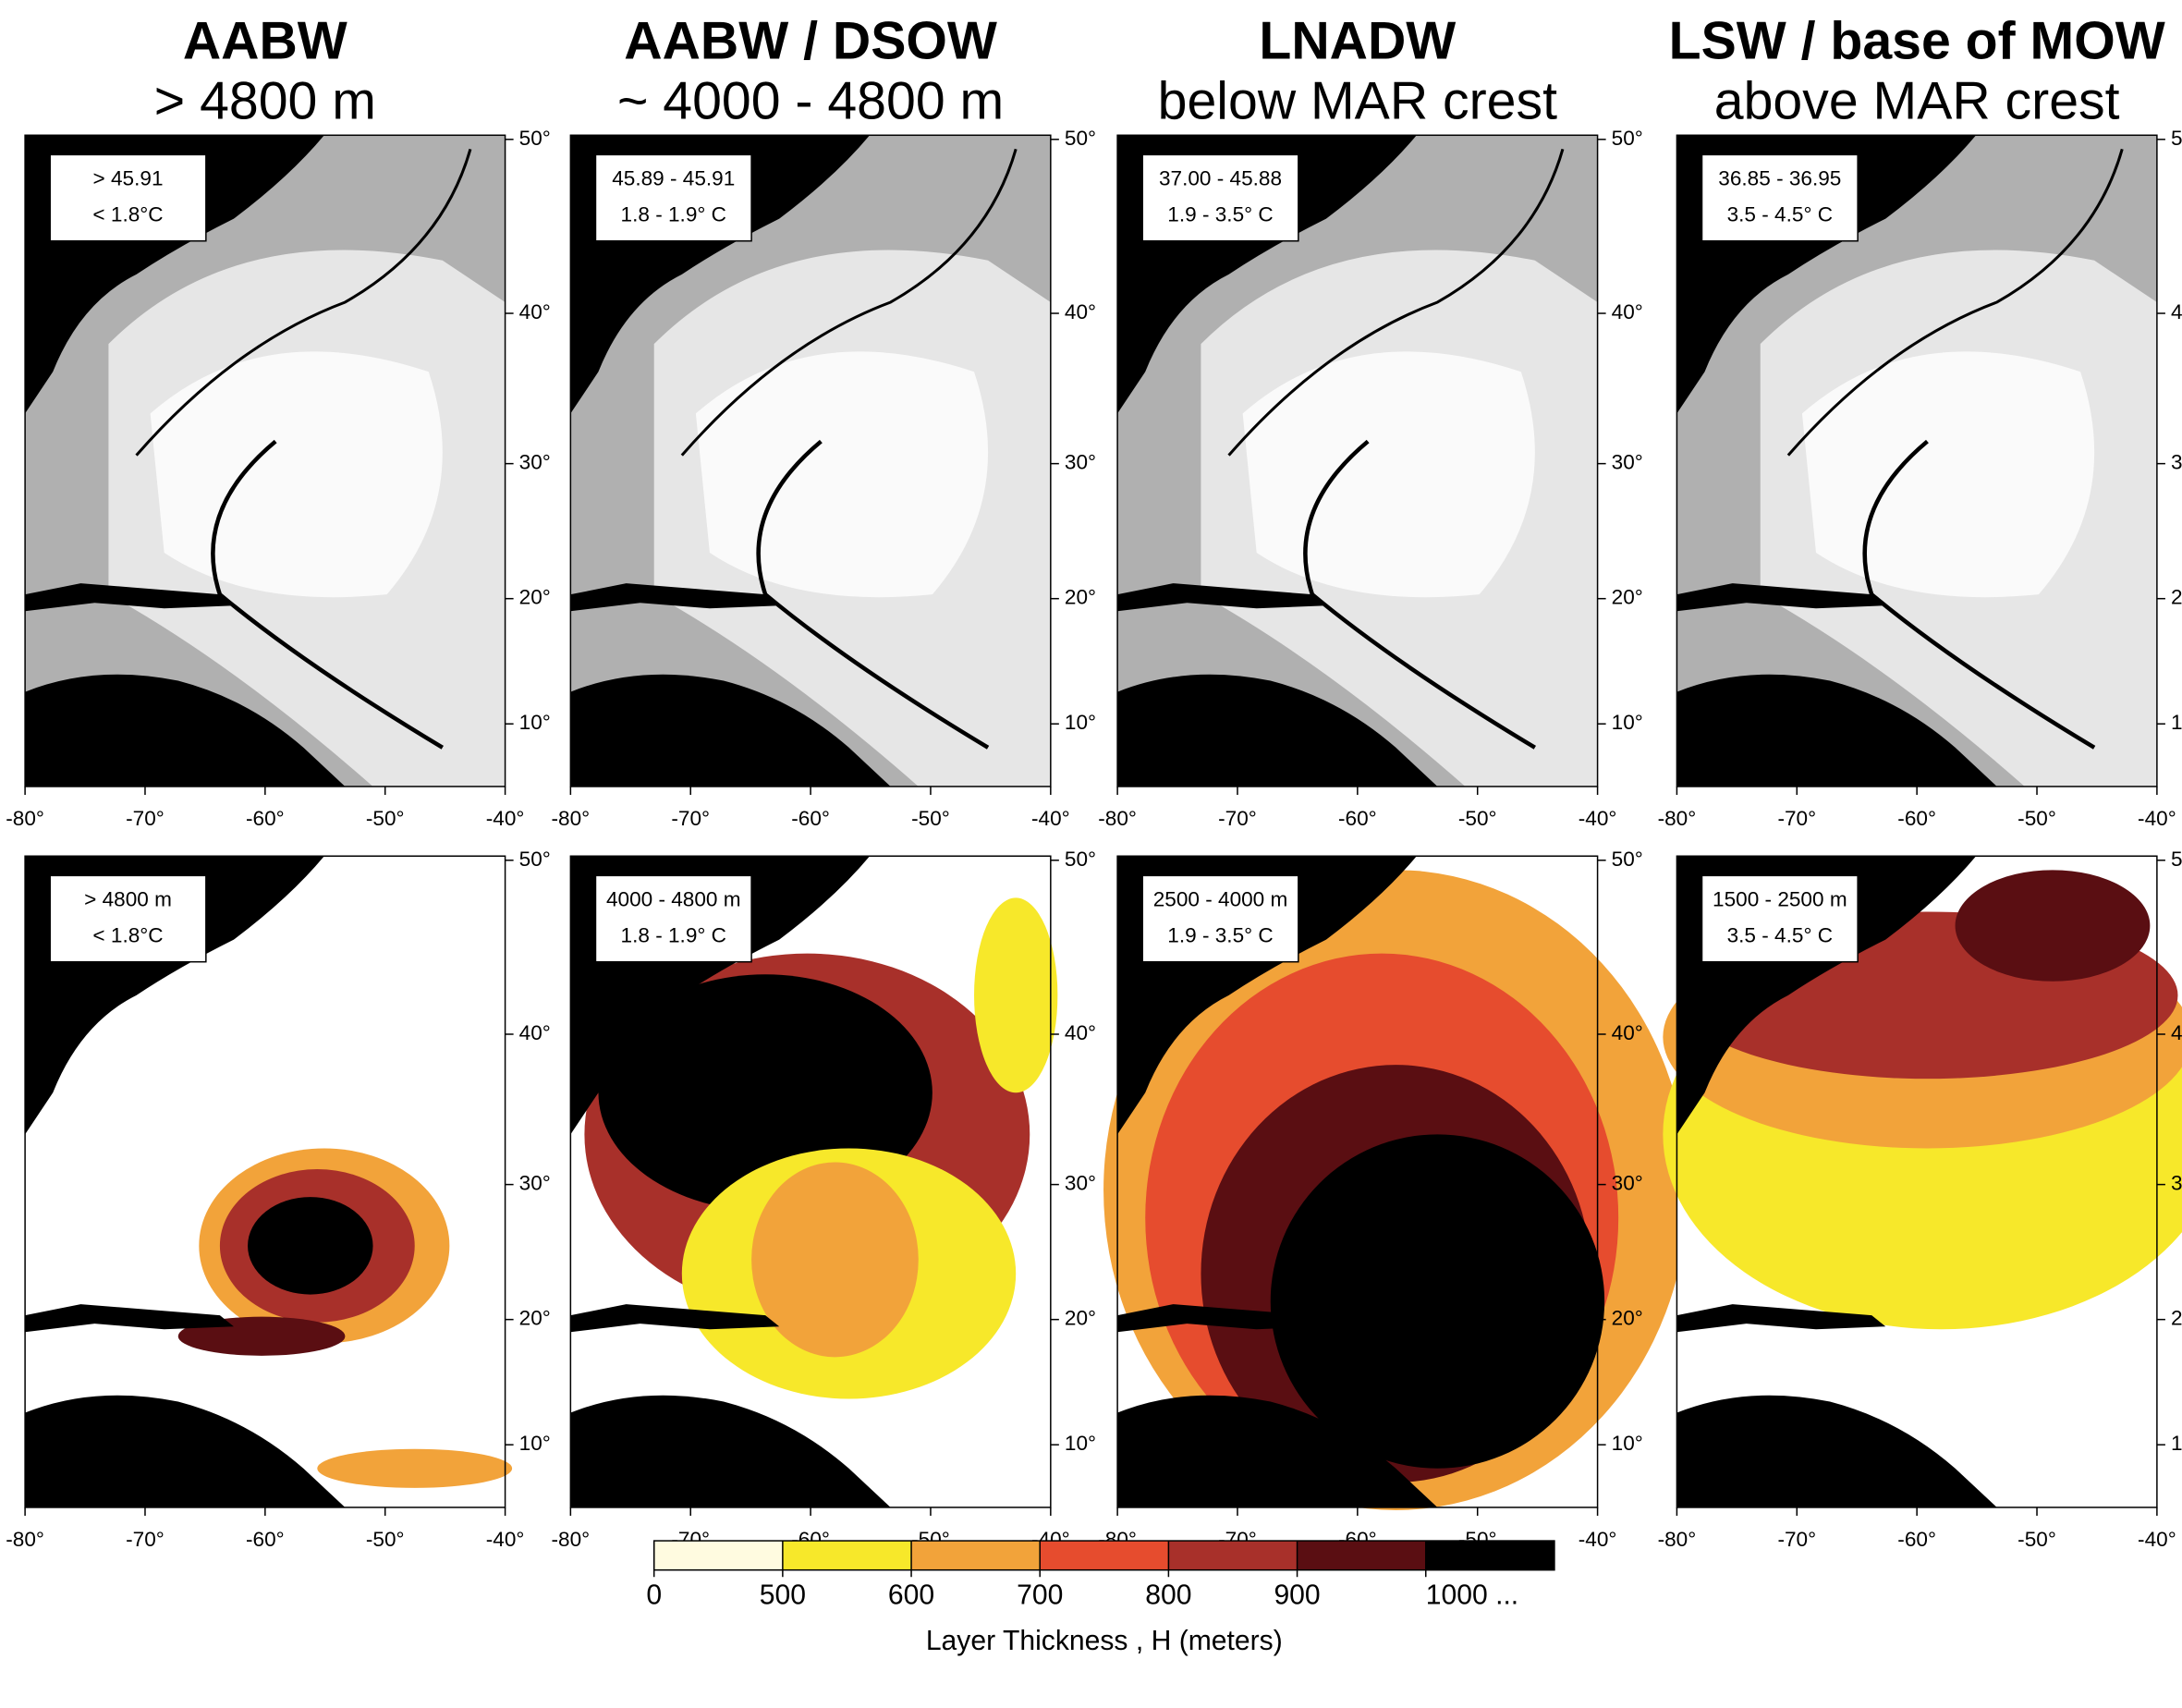  I want to click on box-label: 1500 - 2500 m, so click(1780, 898).